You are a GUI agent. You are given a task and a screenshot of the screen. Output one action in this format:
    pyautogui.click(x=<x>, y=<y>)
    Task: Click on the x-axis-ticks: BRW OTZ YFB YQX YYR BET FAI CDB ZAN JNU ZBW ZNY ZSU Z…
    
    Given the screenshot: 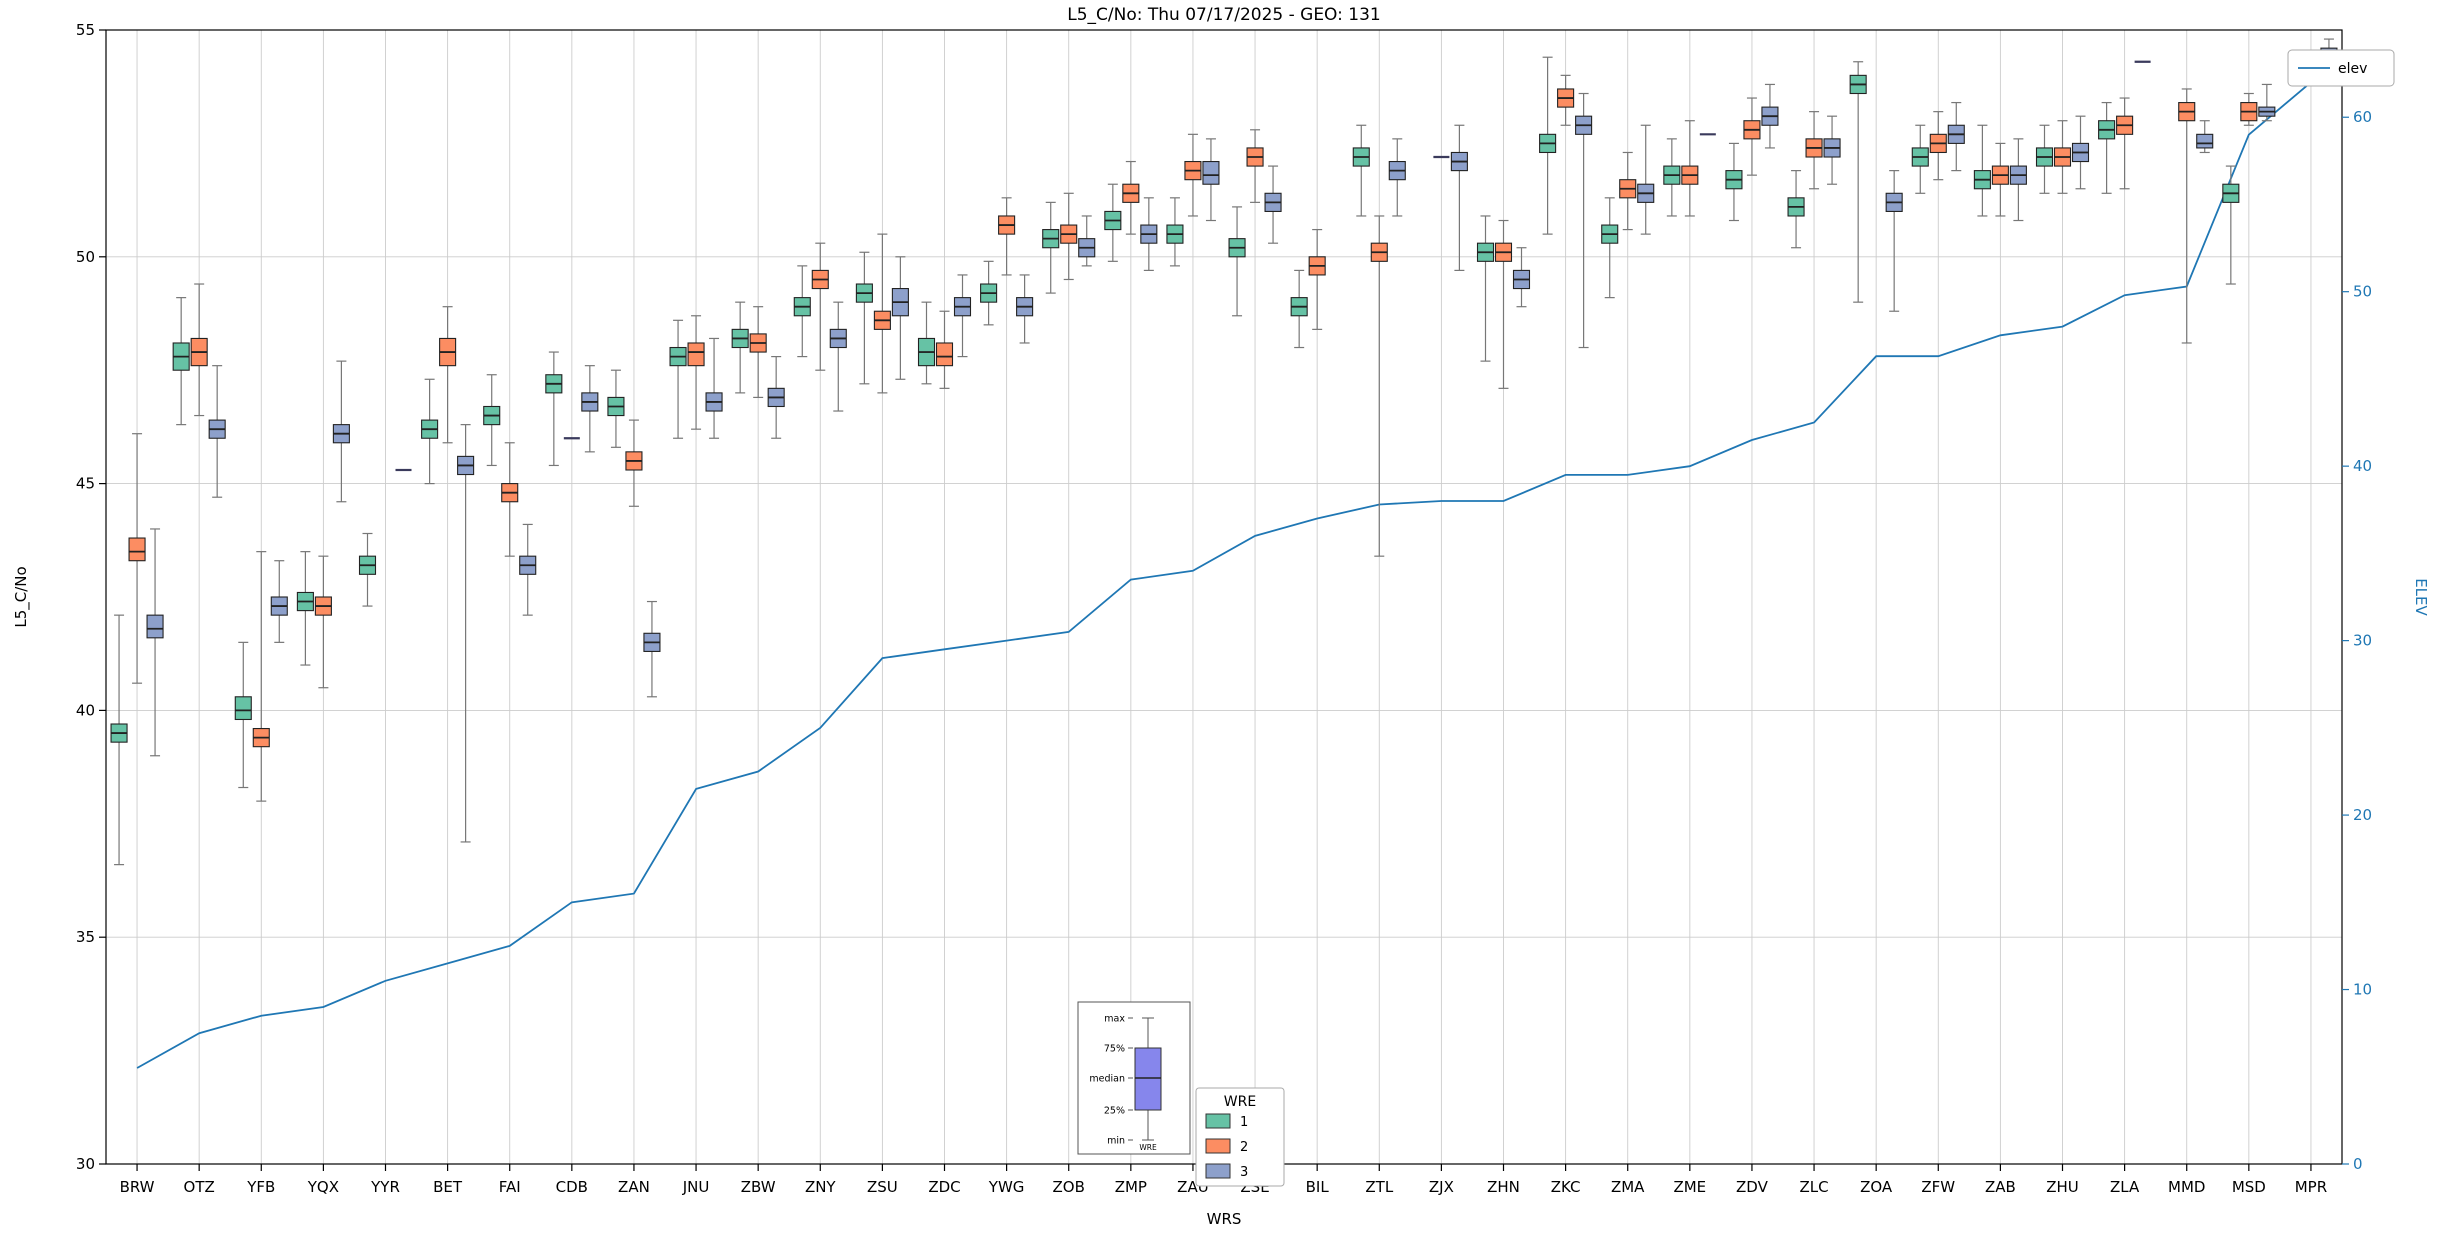 What is the action you would take?
    pyautogui.click(x=1223, y=1180)
    